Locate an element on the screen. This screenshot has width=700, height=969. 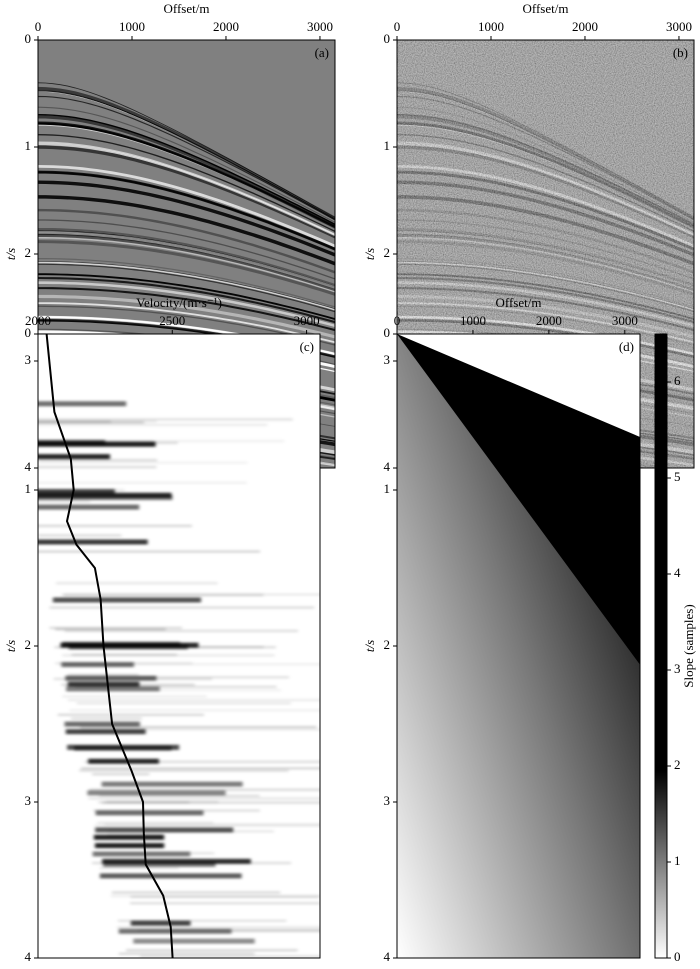
colorbar-tick-label: 5 is located at coordinates (677, 476).